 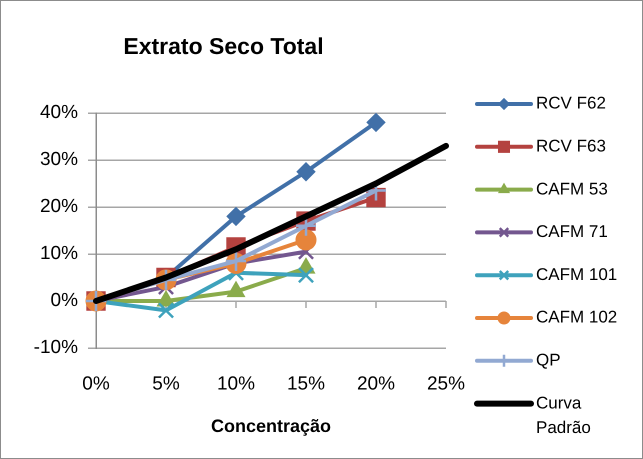 I want to click on x-tick-label: 10%, so click(x=236, y=384).